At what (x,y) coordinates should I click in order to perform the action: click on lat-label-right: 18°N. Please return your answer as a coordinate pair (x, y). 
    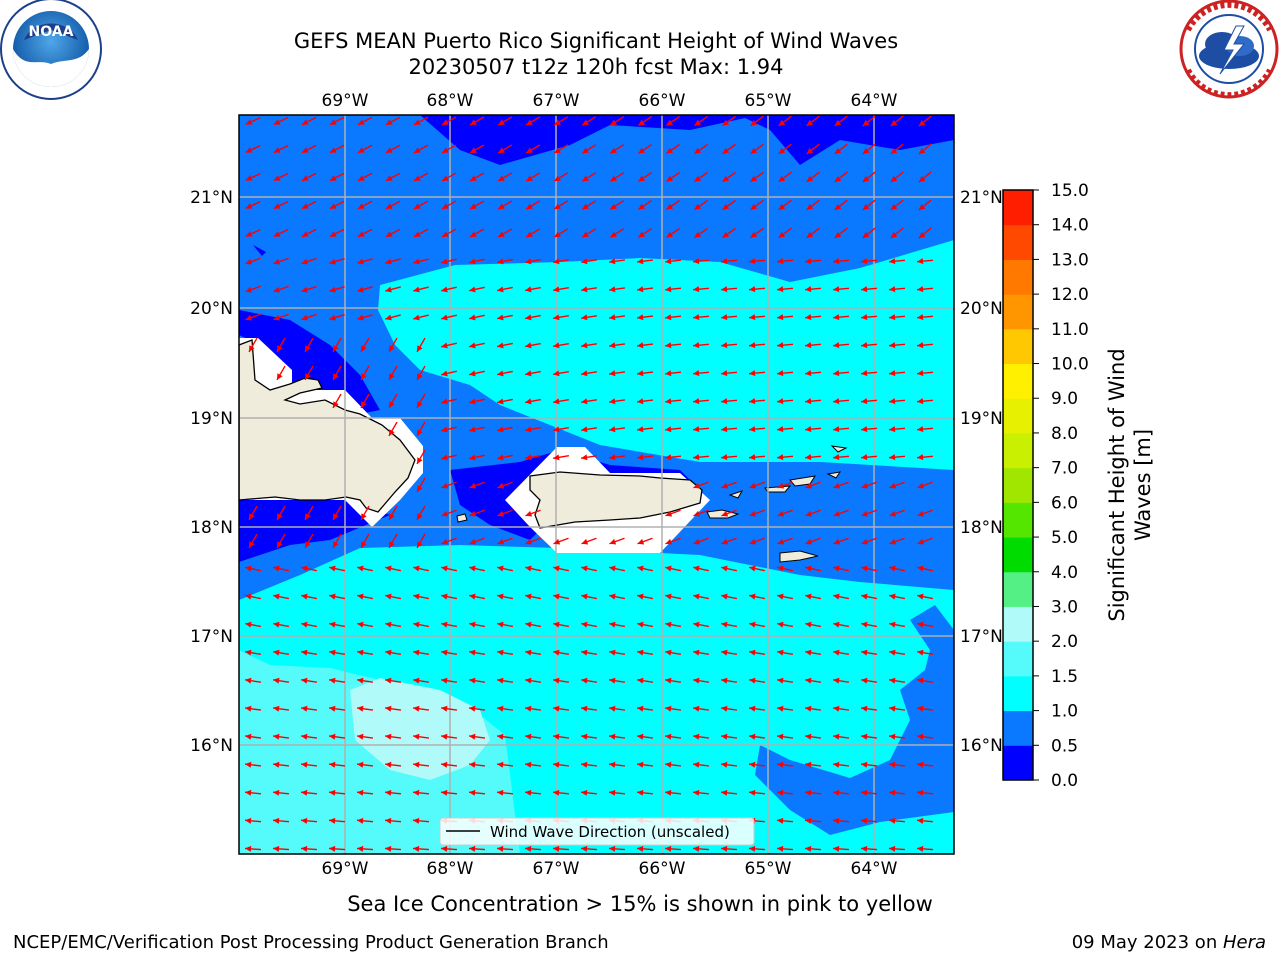
    Looking at the image, I should click on (981, 528).